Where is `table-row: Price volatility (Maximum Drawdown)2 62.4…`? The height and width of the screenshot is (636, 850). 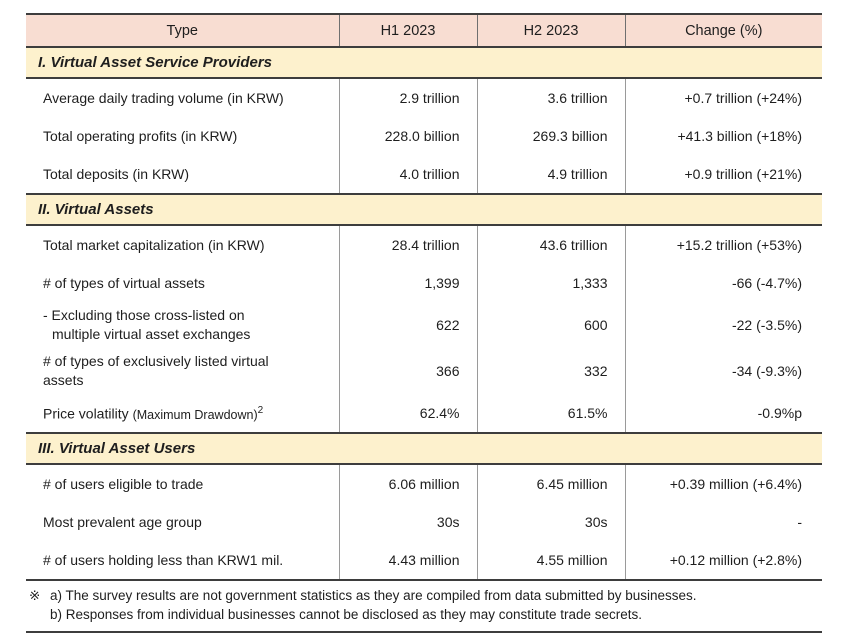 table-row: Price volatility (Maximum Drawdown)2 62.4… is located at coordinates (424, 413).